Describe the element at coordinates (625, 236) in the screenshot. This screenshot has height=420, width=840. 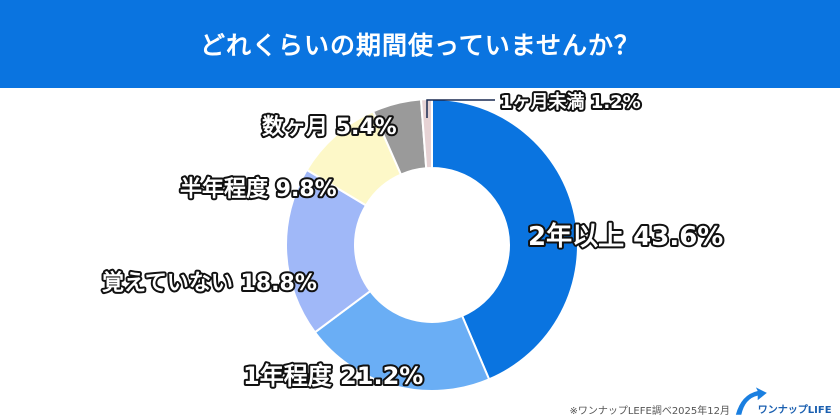
I see `data-label-0: 2年以上 43.6%` at that location.